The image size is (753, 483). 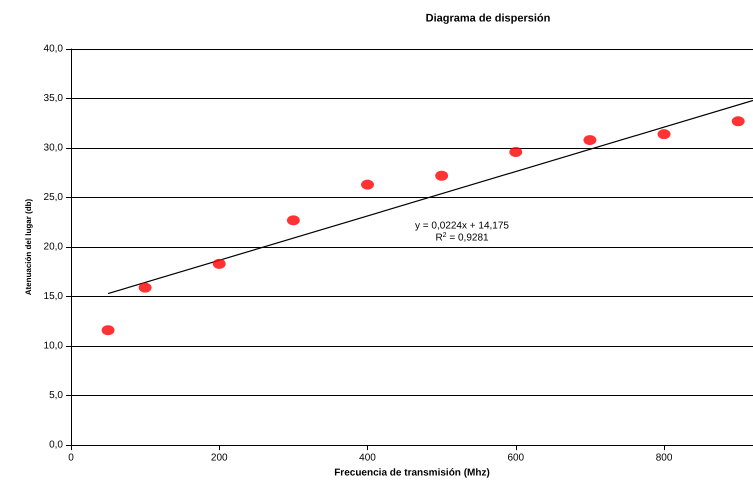 What do you see at coordinates (54, 247) in the screenshot?
I see `y-tick-label: 20,0` at bounding box center [54, 247].